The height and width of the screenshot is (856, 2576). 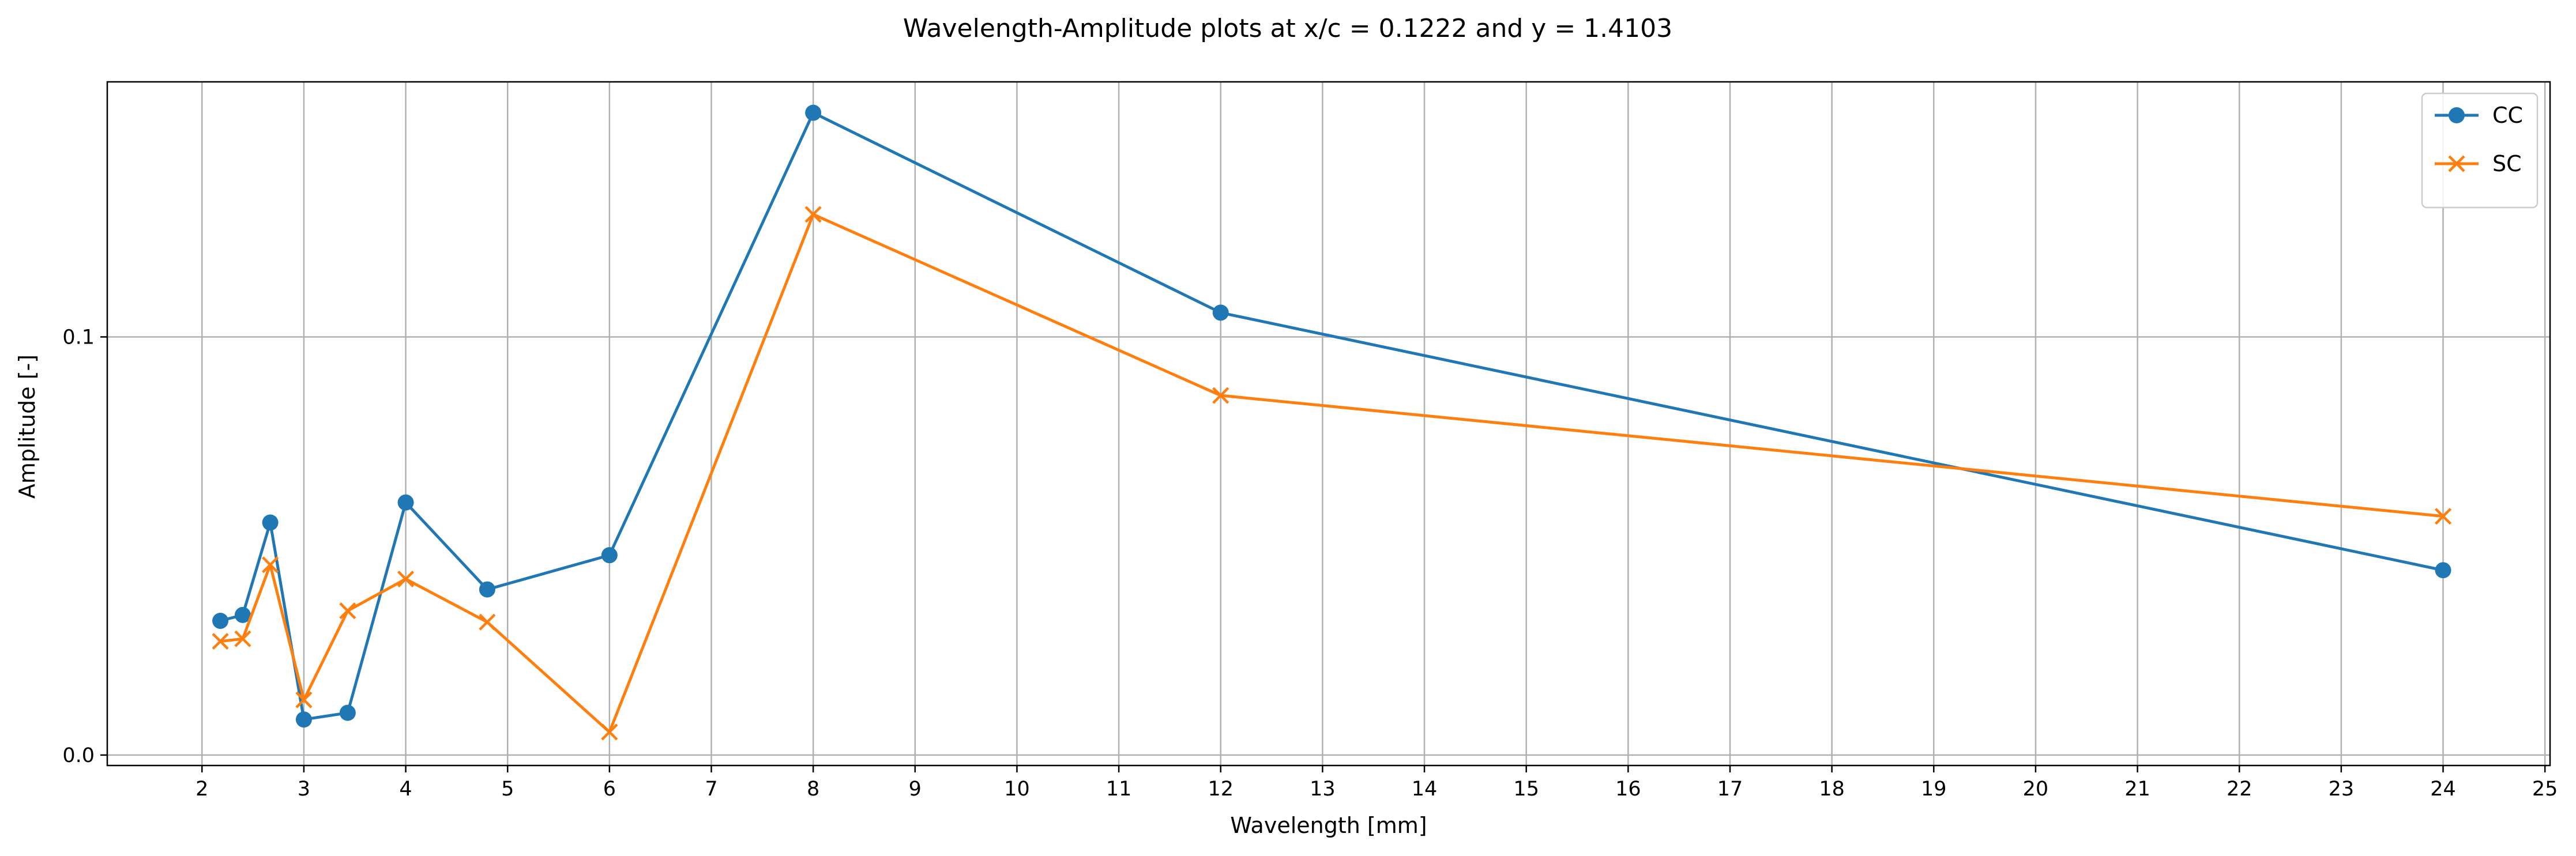 What do you see at coordinates (2239, 789) in the screenshot?
I see `x-tick-label: 22` at bounding box center [2239, 789].